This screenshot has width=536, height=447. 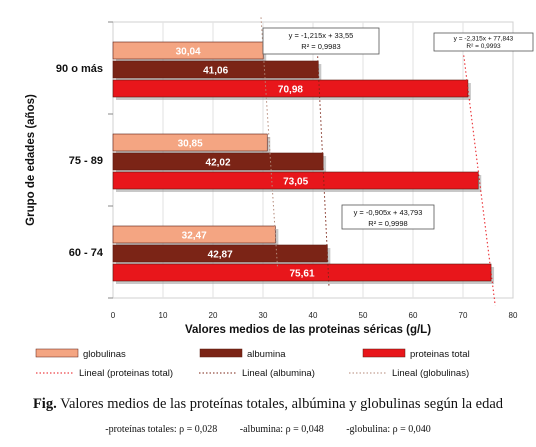 I want to click on x-tick-label: 30, so click(x=263, y=315).